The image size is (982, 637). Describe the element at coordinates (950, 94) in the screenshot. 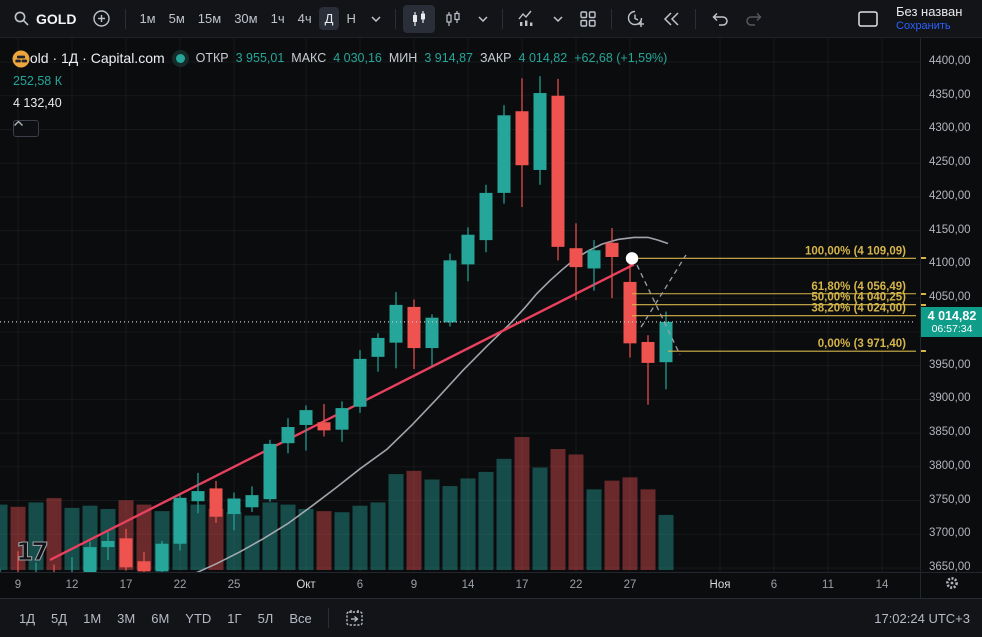

I see `price-tick: 4350,00` at that location.